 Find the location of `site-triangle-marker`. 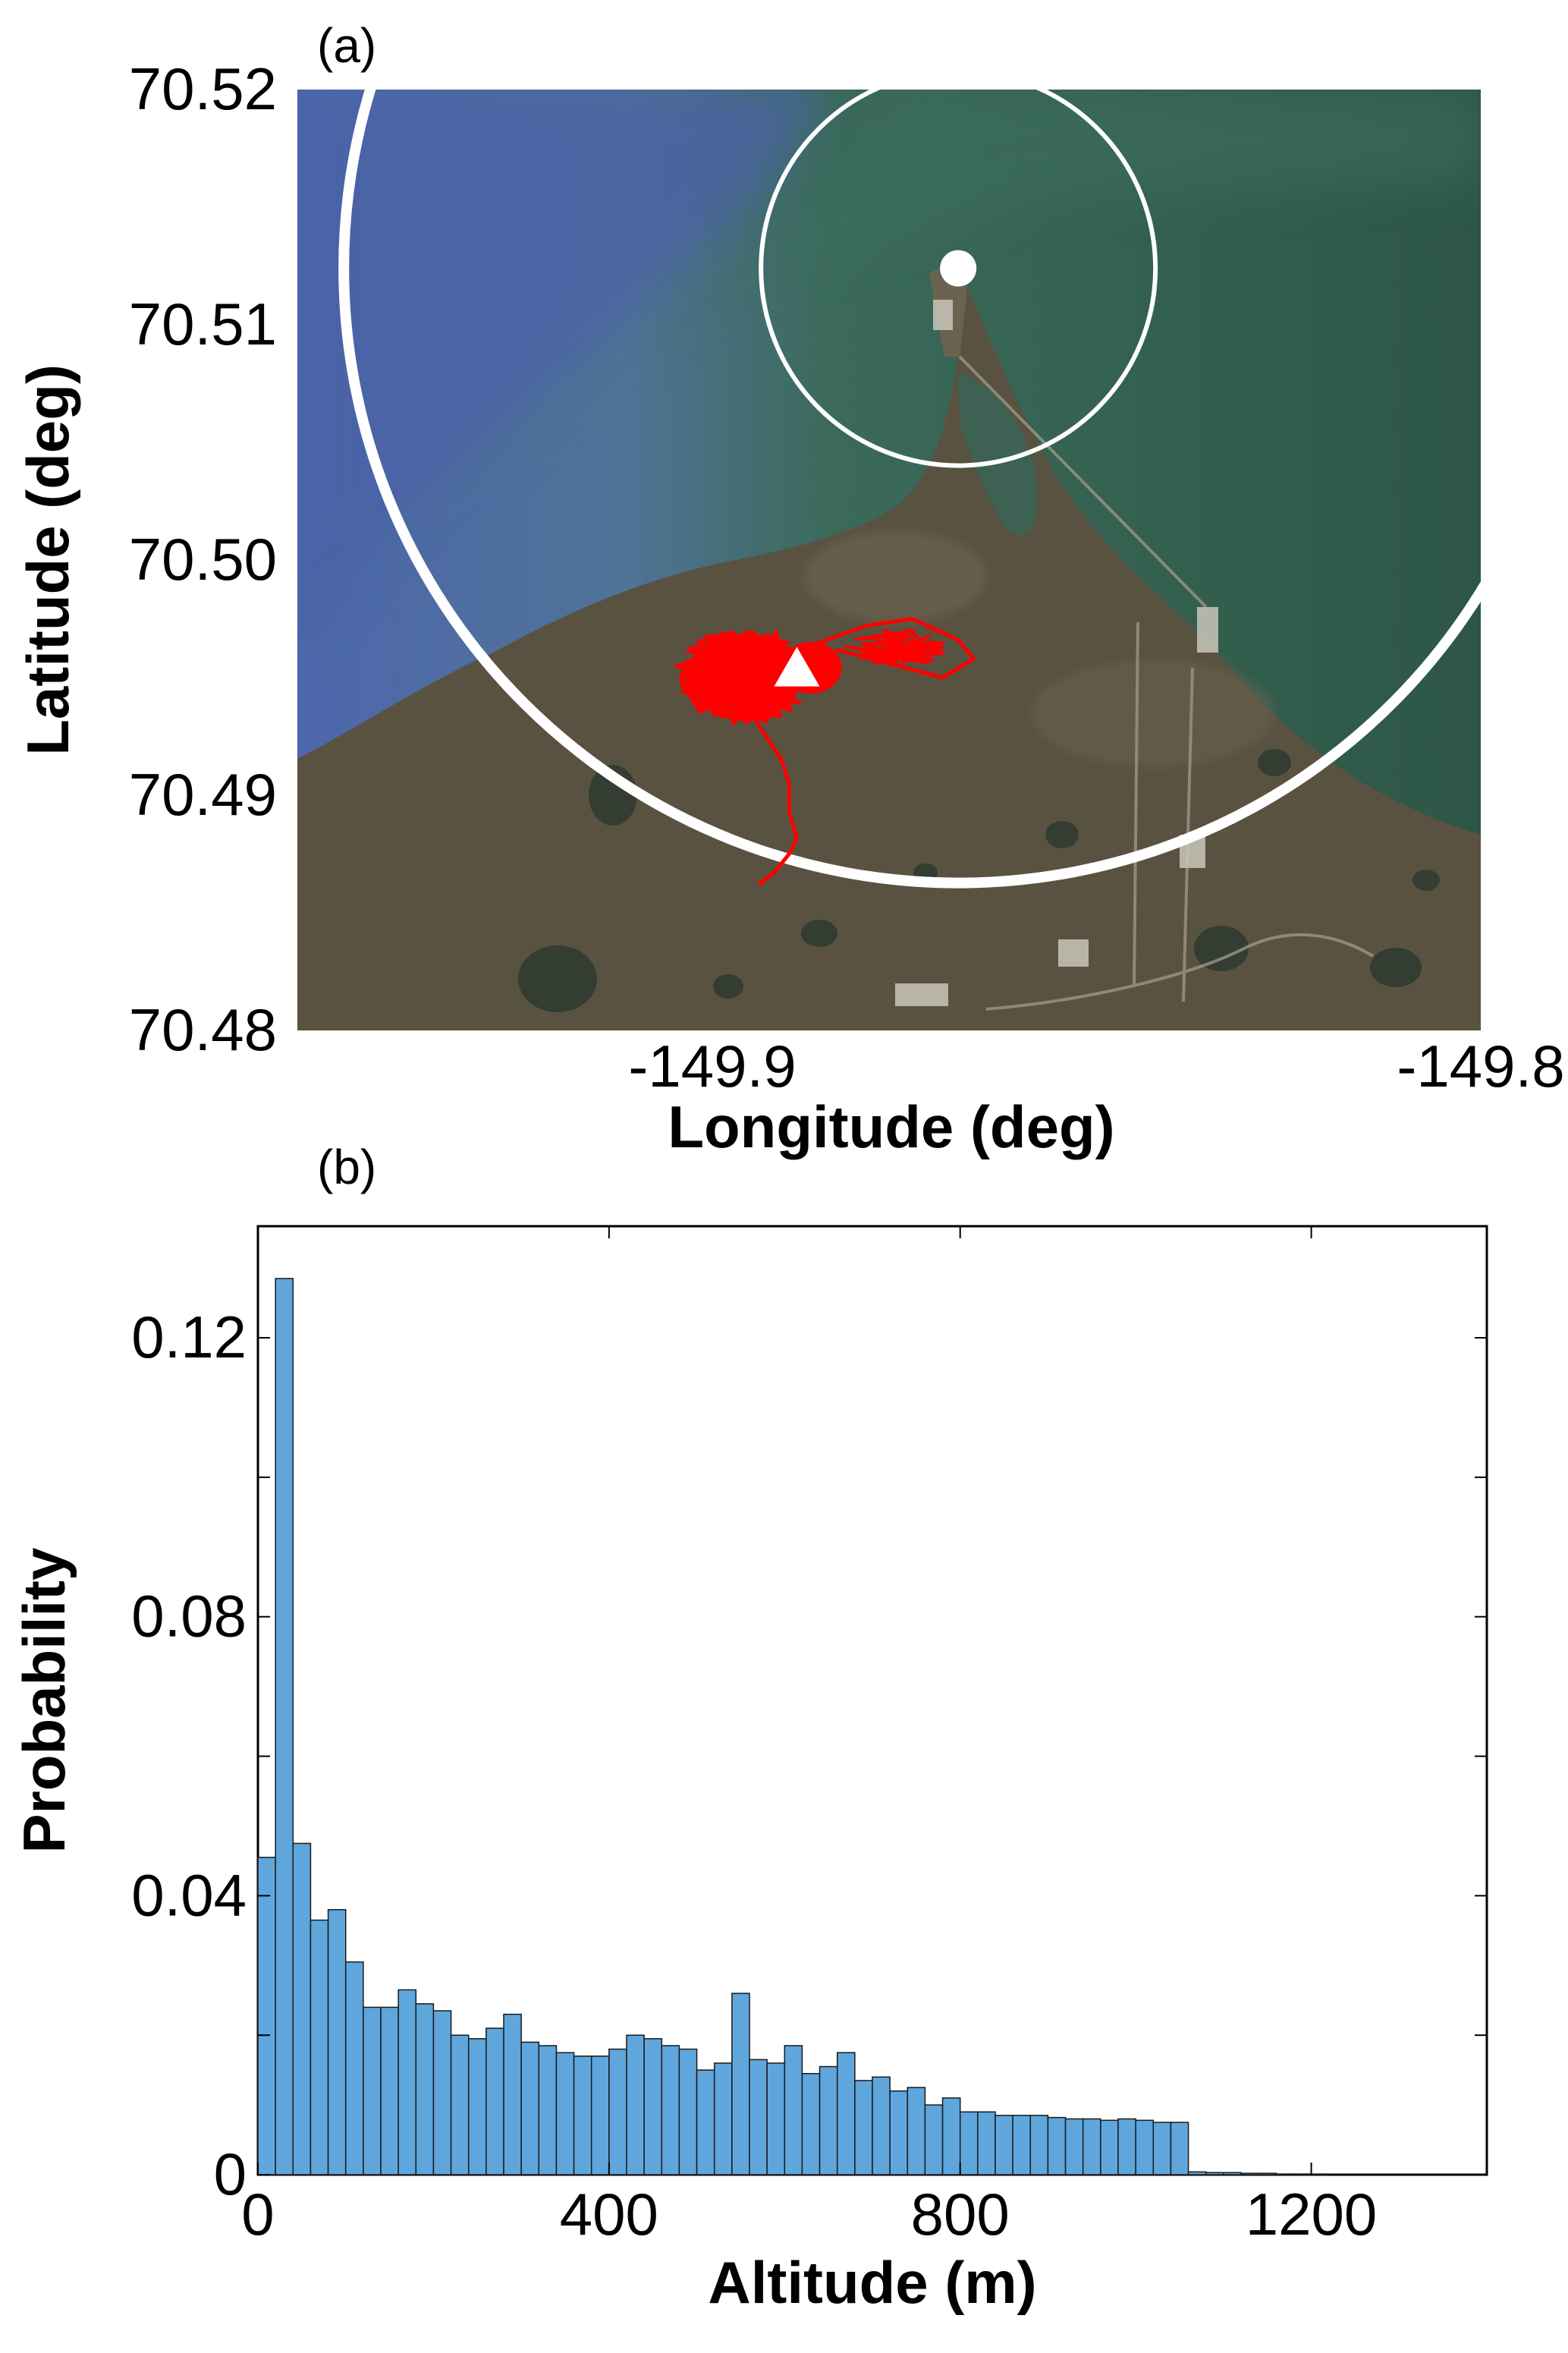

site-triangle-marker is located at coordinates (797, 666).